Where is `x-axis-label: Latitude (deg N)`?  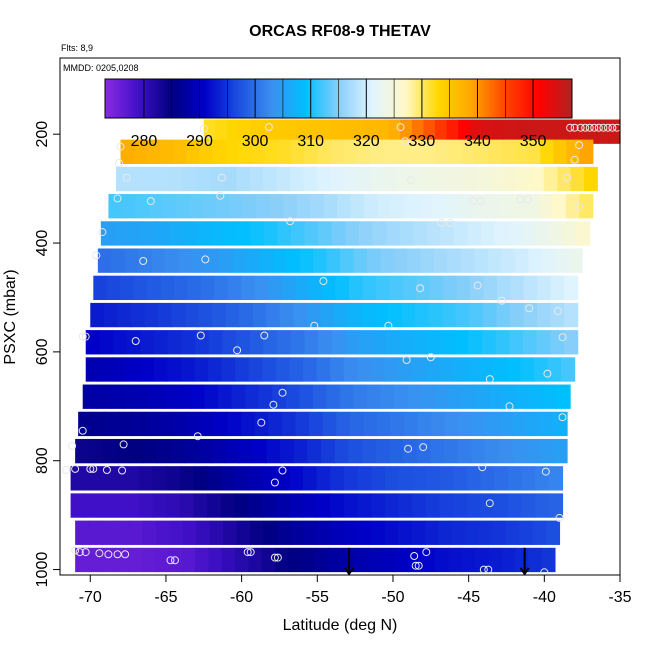 x-axis-label: Latitude (deg N) is located at coordinates (340, 625).